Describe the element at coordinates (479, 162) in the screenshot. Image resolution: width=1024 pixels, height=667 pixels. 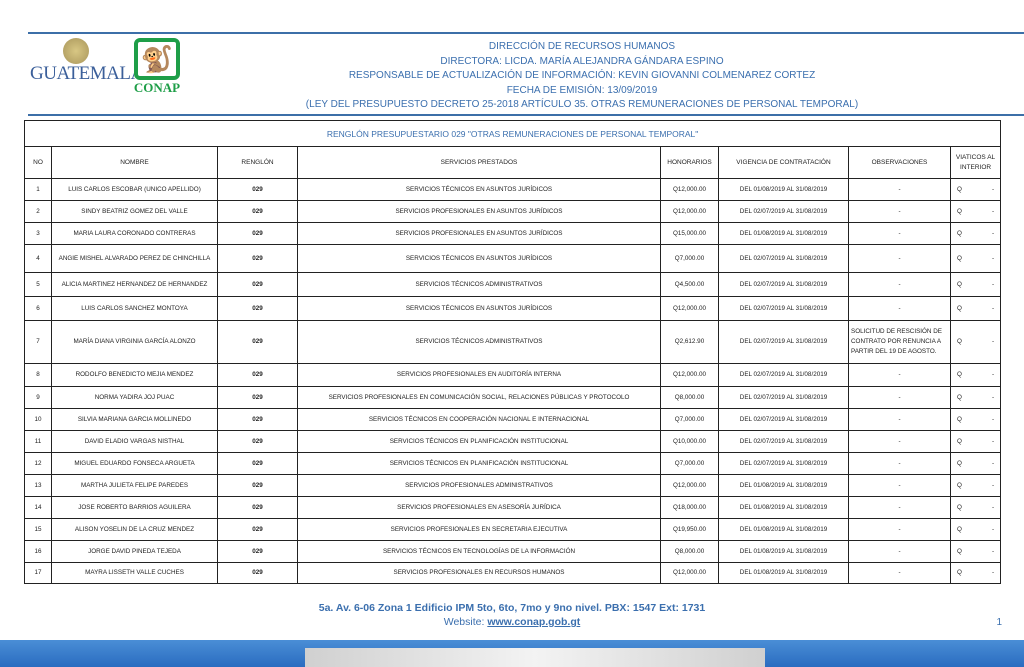
I see `column-header: SERVICIOS PRESTADOS` at that location.